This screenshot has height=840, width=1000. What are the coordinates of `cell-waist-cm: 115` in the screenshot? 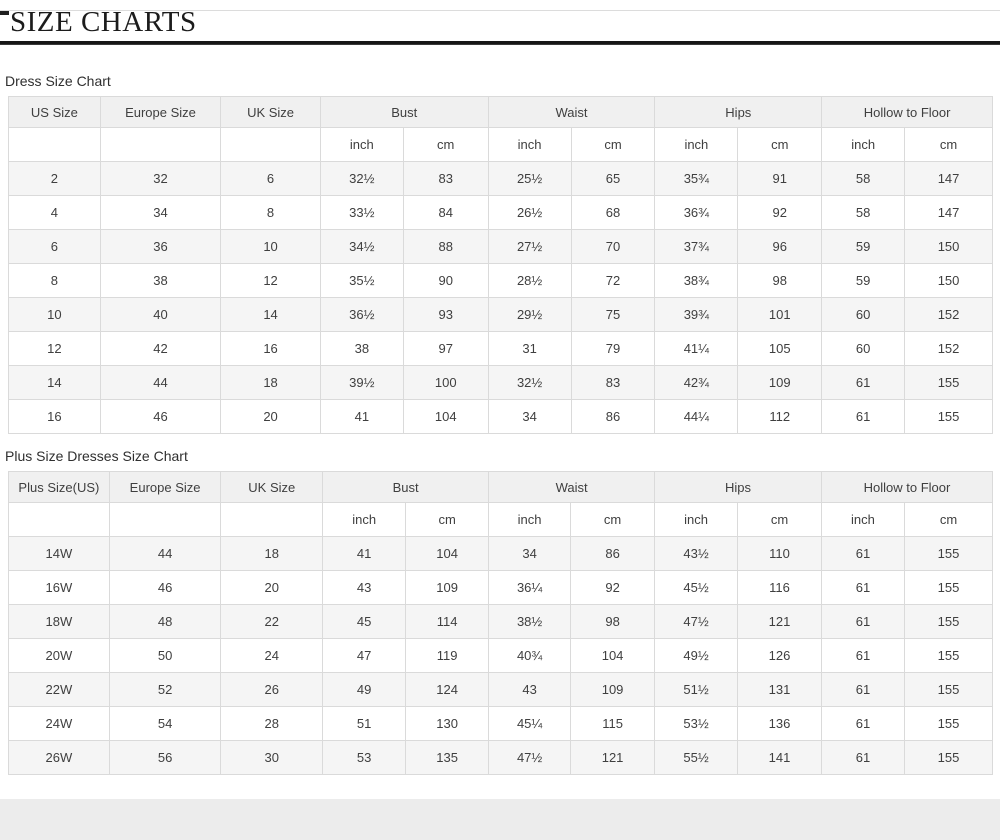 It's located at (613, 723).